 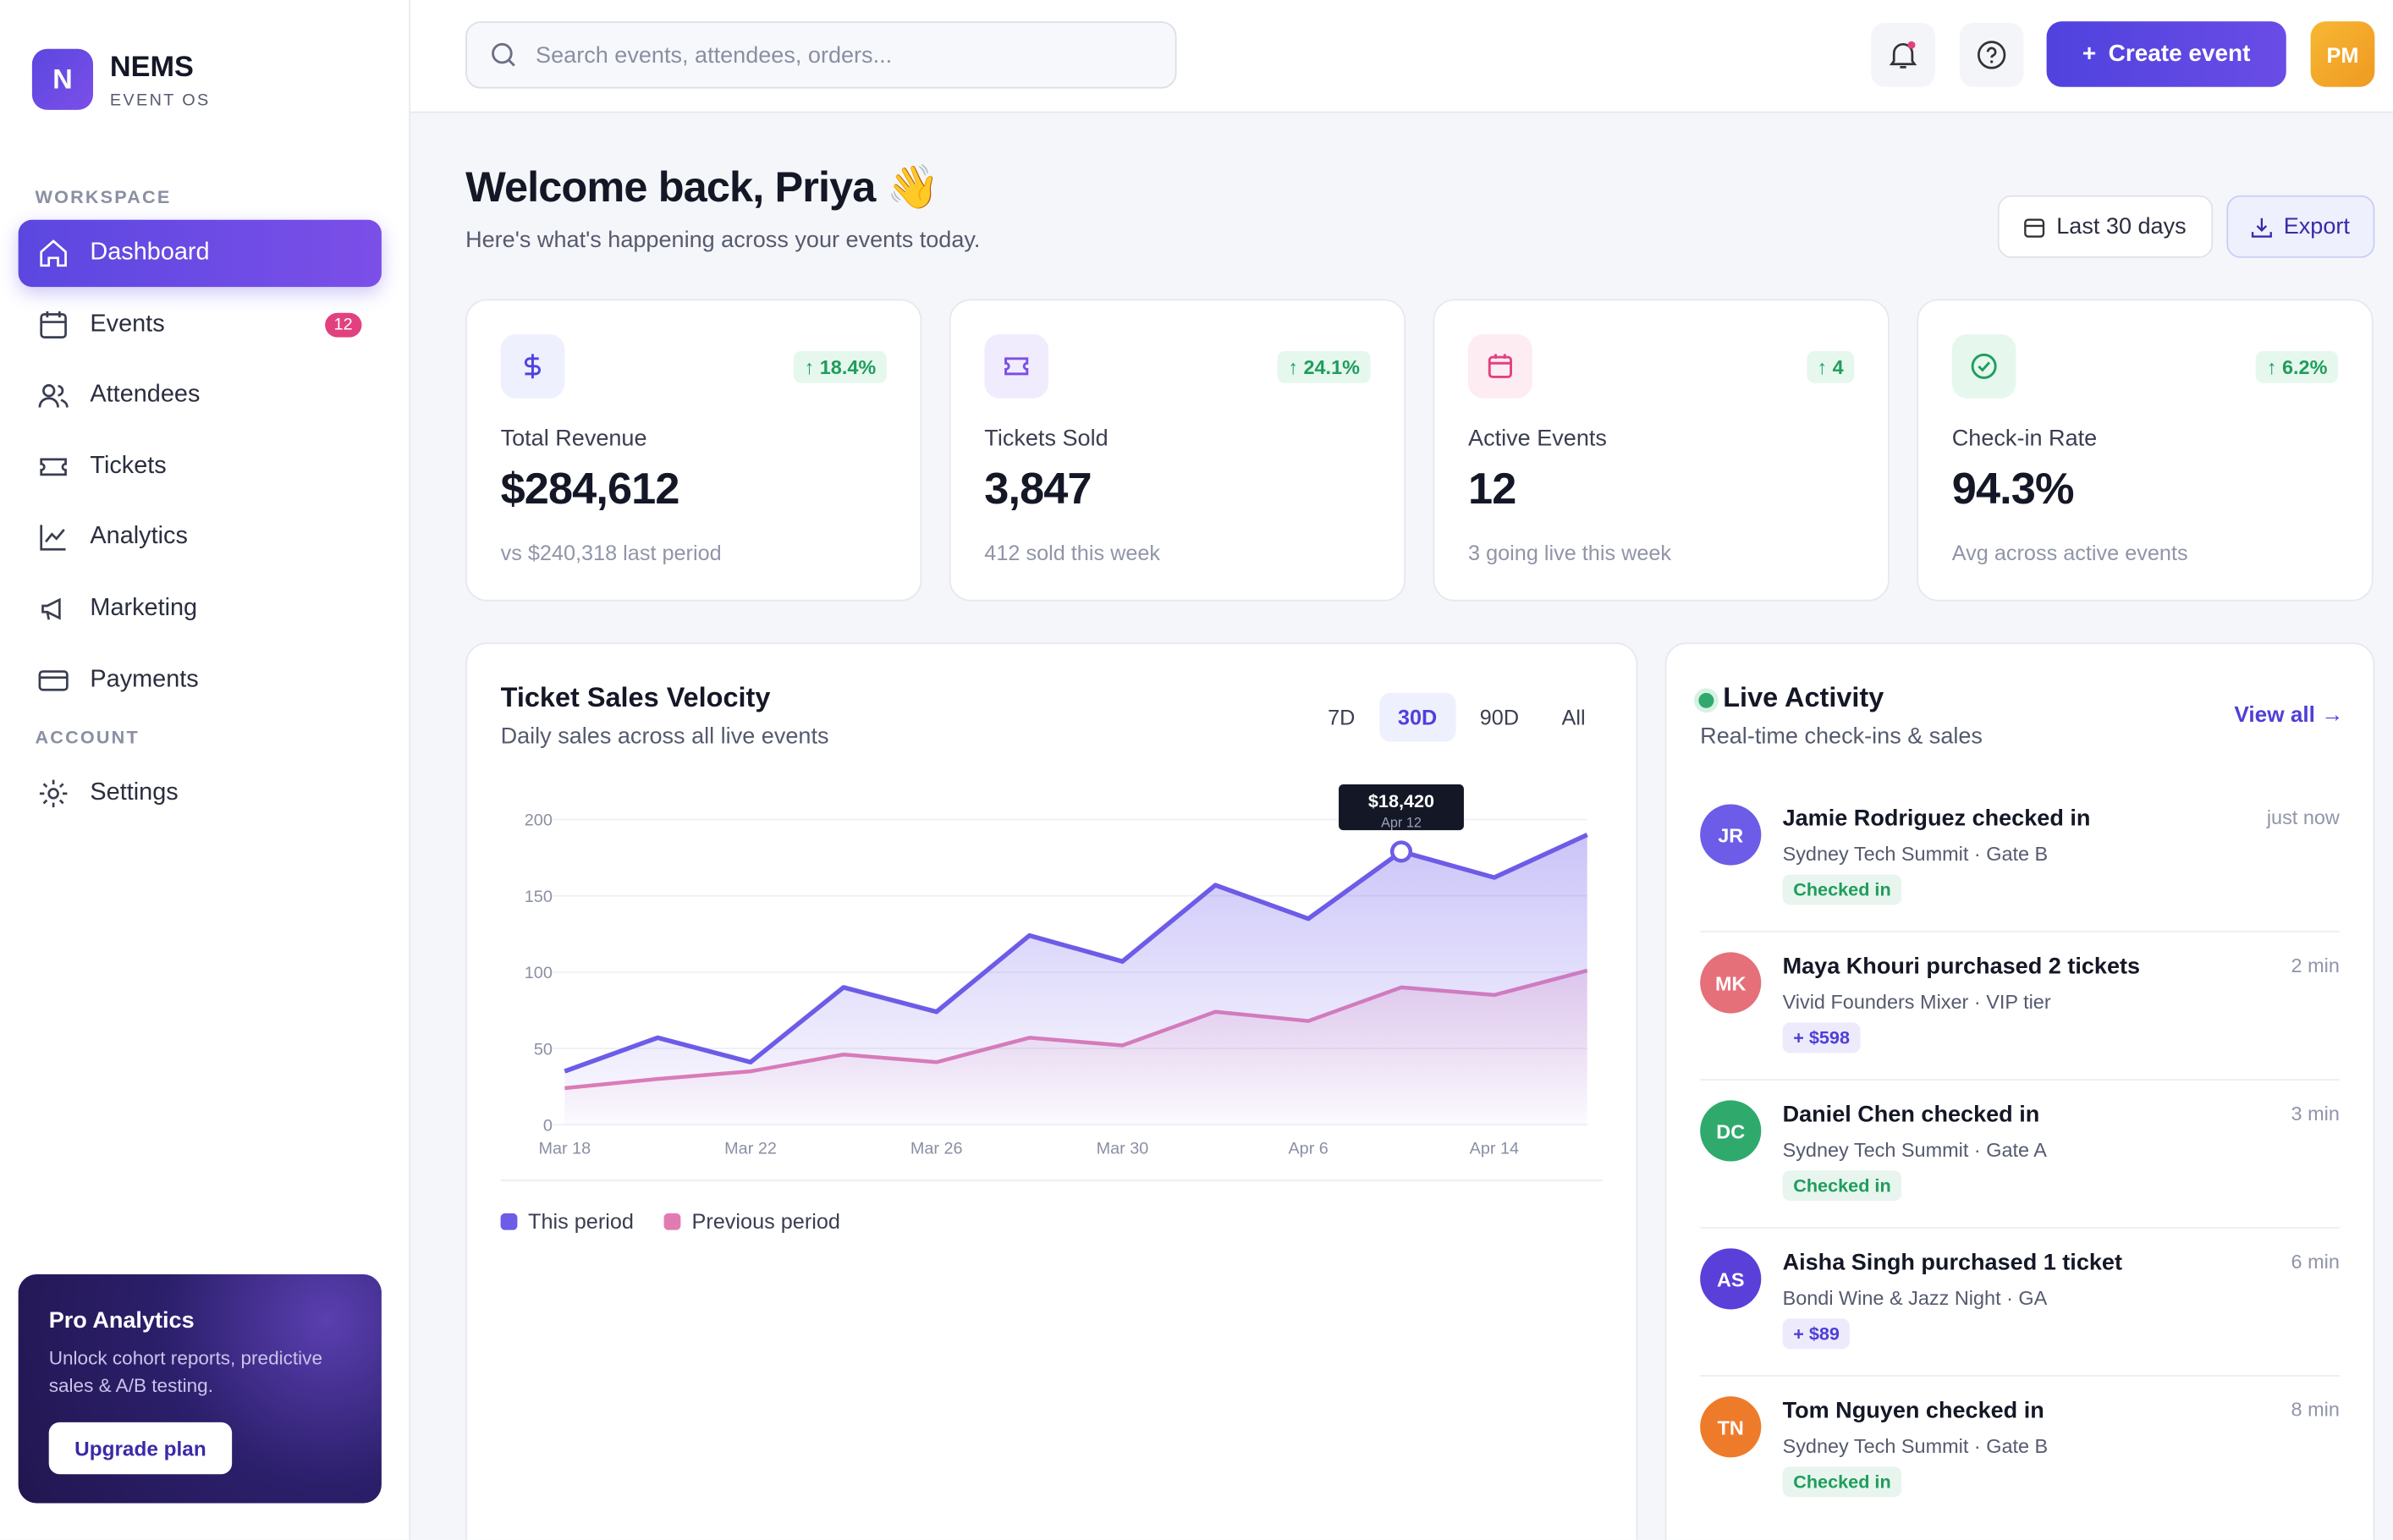 What do you see at coordinates (2316, 226) in the screenshot?
I see `export-label: Export` at bounding box center [2316, 226].